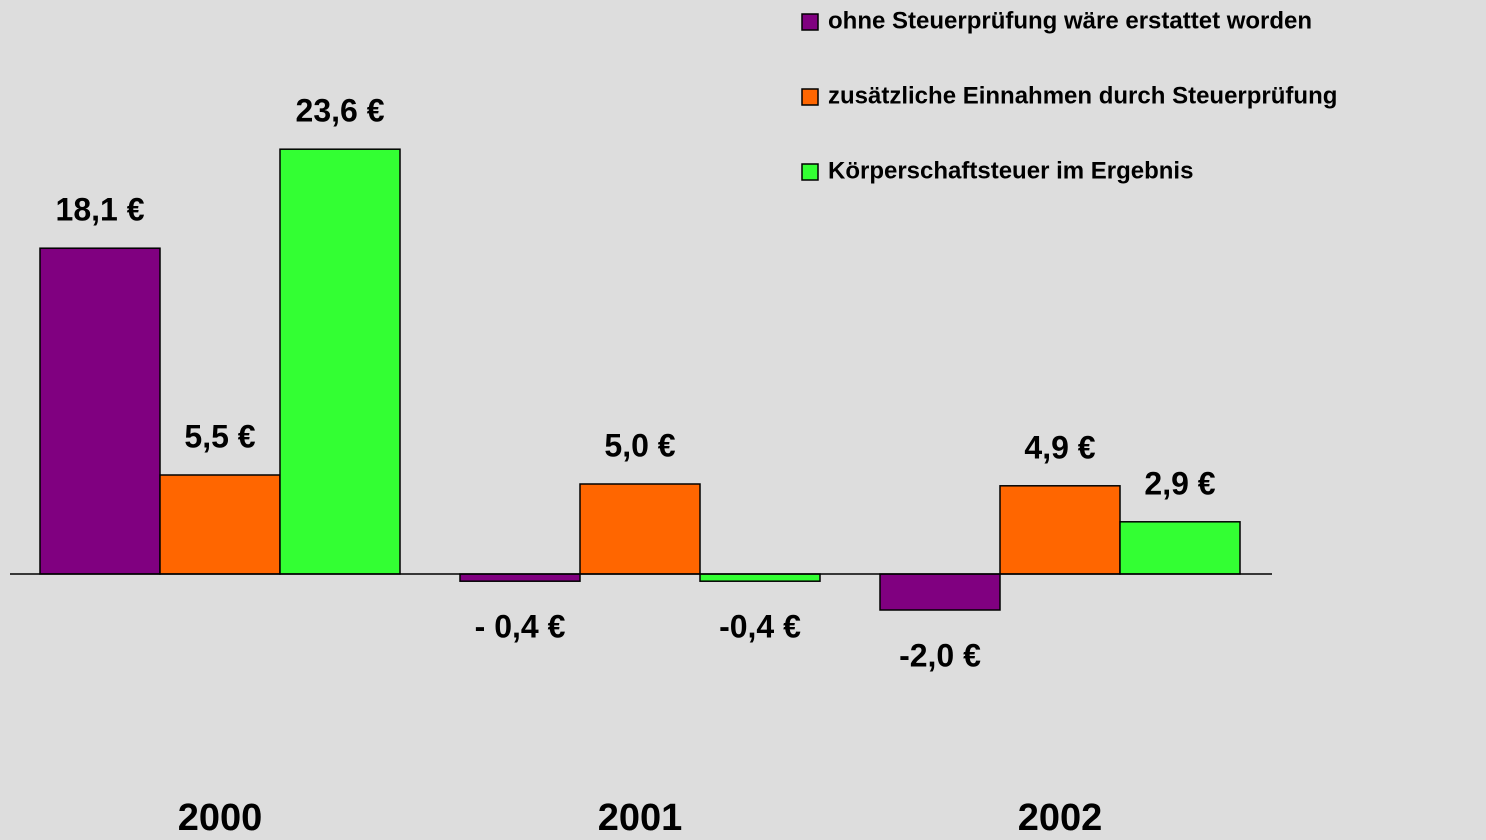  What do you see at coordinates (639, 445) in the screenshot?
I see `value-label: 5,0 €` at bounding box center [639, 445].